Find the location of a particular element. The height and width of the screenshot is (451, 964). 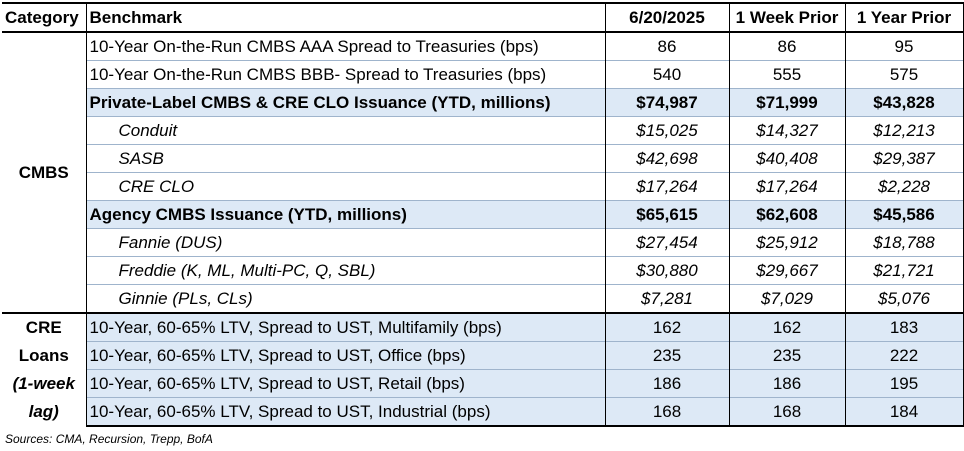

value-cell: 222 is located at coordinates (904, 355).